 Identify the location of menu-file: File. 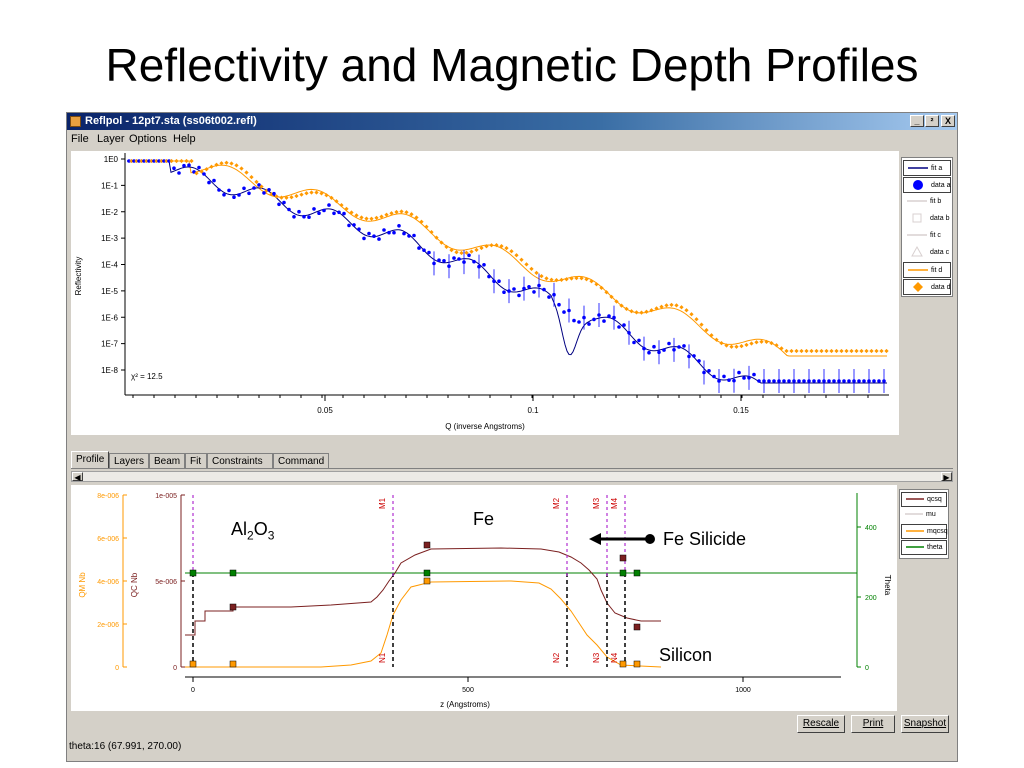
(80, 139).